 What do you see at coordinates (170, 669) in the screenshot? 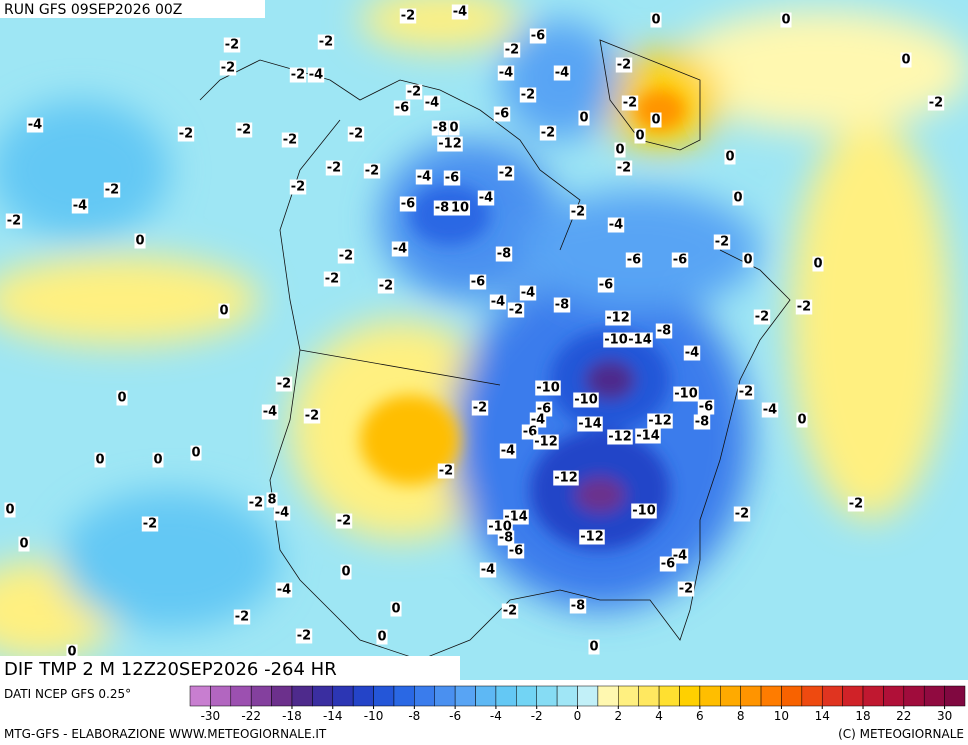
I see `map-title: DIF TMP 2 M 12Z20SEP2026 -264 HR` at bounding box center [170, 669].